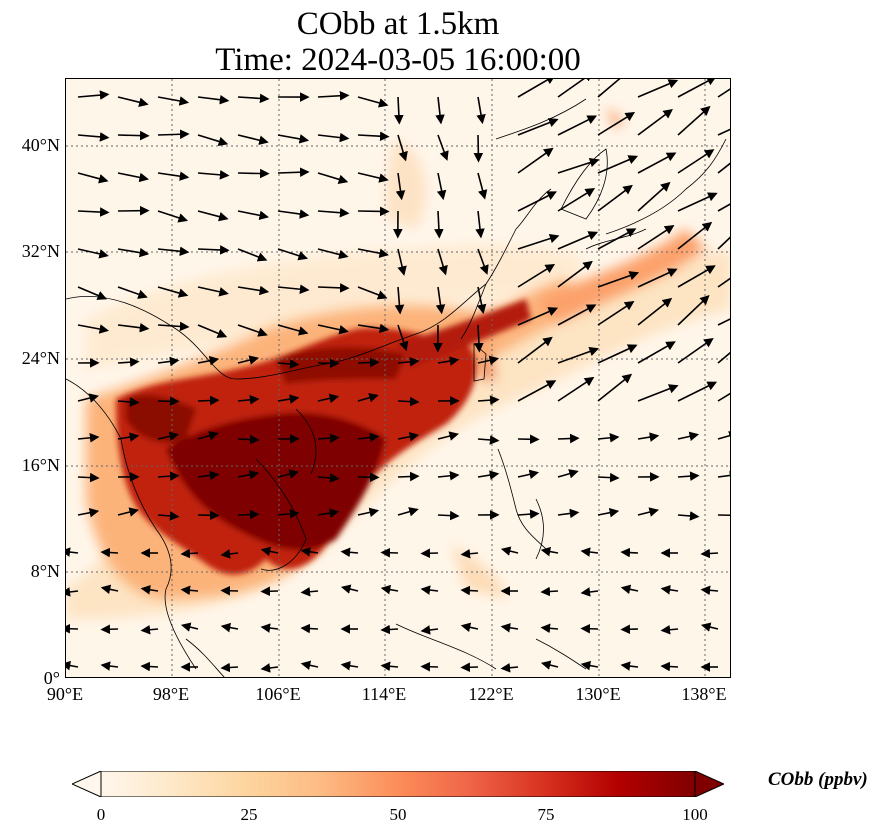  What do you see at coordinates (51, 678) in the screenshot?
I see `lat-tick-0: 0°` at bounding box center [51, 678].